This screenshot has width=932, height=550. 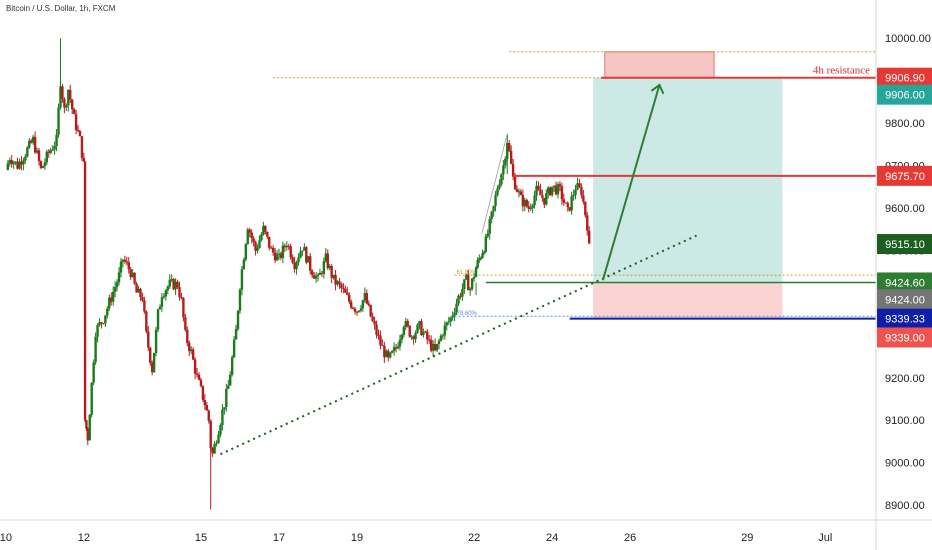 What do you see at coordinates (905, 96) in the screenshot?
I see `price-badge-label: 9906.00` at bounding box center [905, 96].